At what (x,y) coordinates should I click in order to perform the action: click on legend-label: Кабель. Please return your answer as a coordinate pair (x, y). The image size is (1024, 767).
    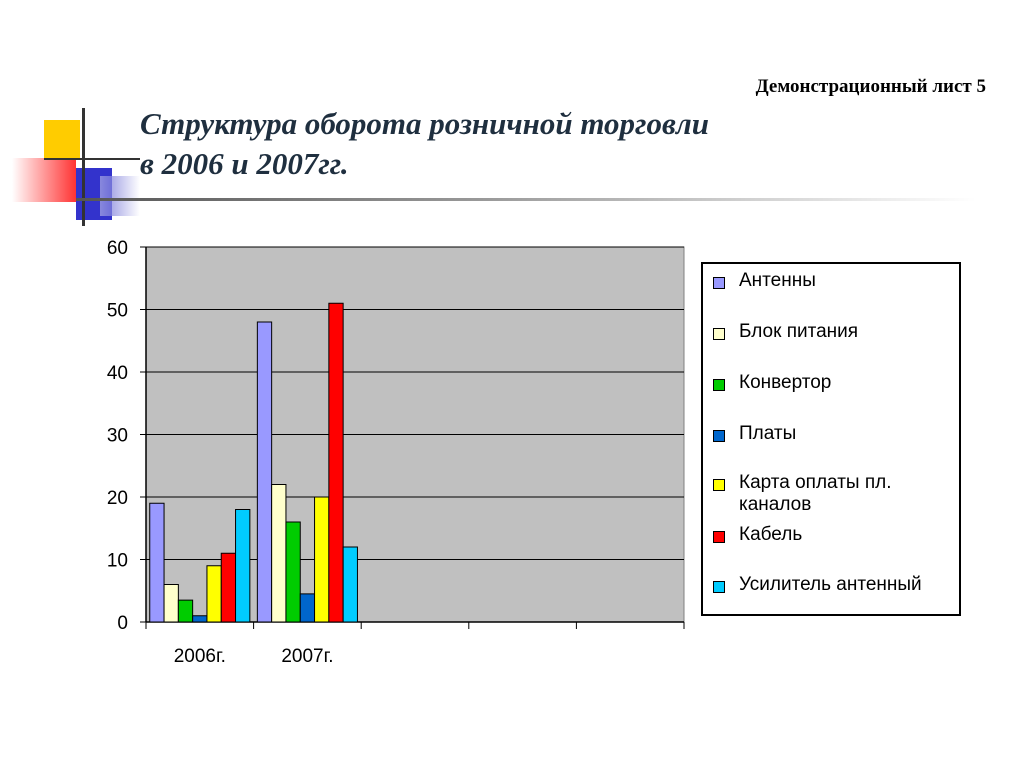
    Looking at the image, I should click on (771, 534).